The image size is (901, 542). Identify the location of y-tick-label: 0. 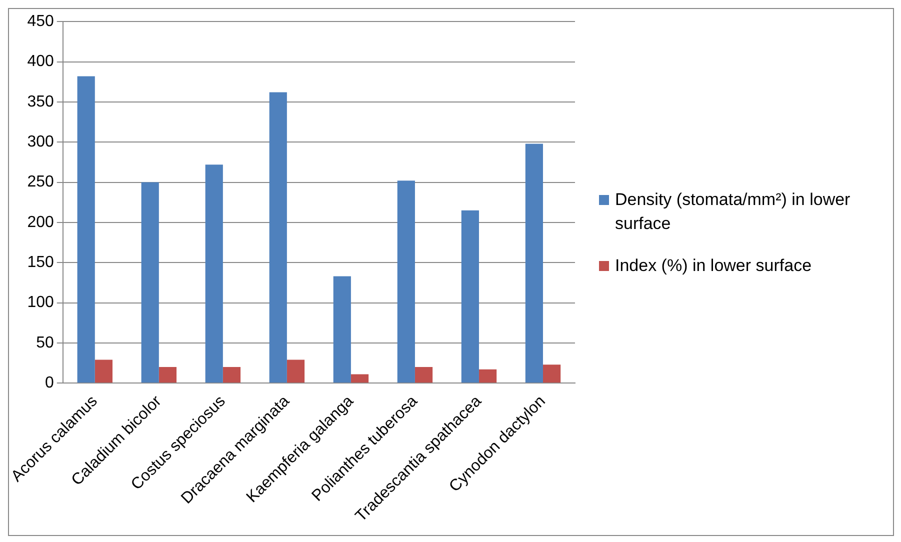
(49, 383).